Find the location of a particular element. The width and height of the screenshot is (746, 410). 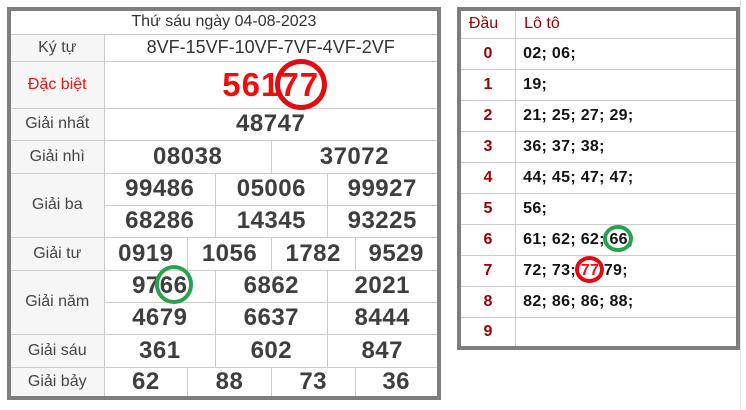

prize-cell: 05006 is located at coordinates (271, 189).